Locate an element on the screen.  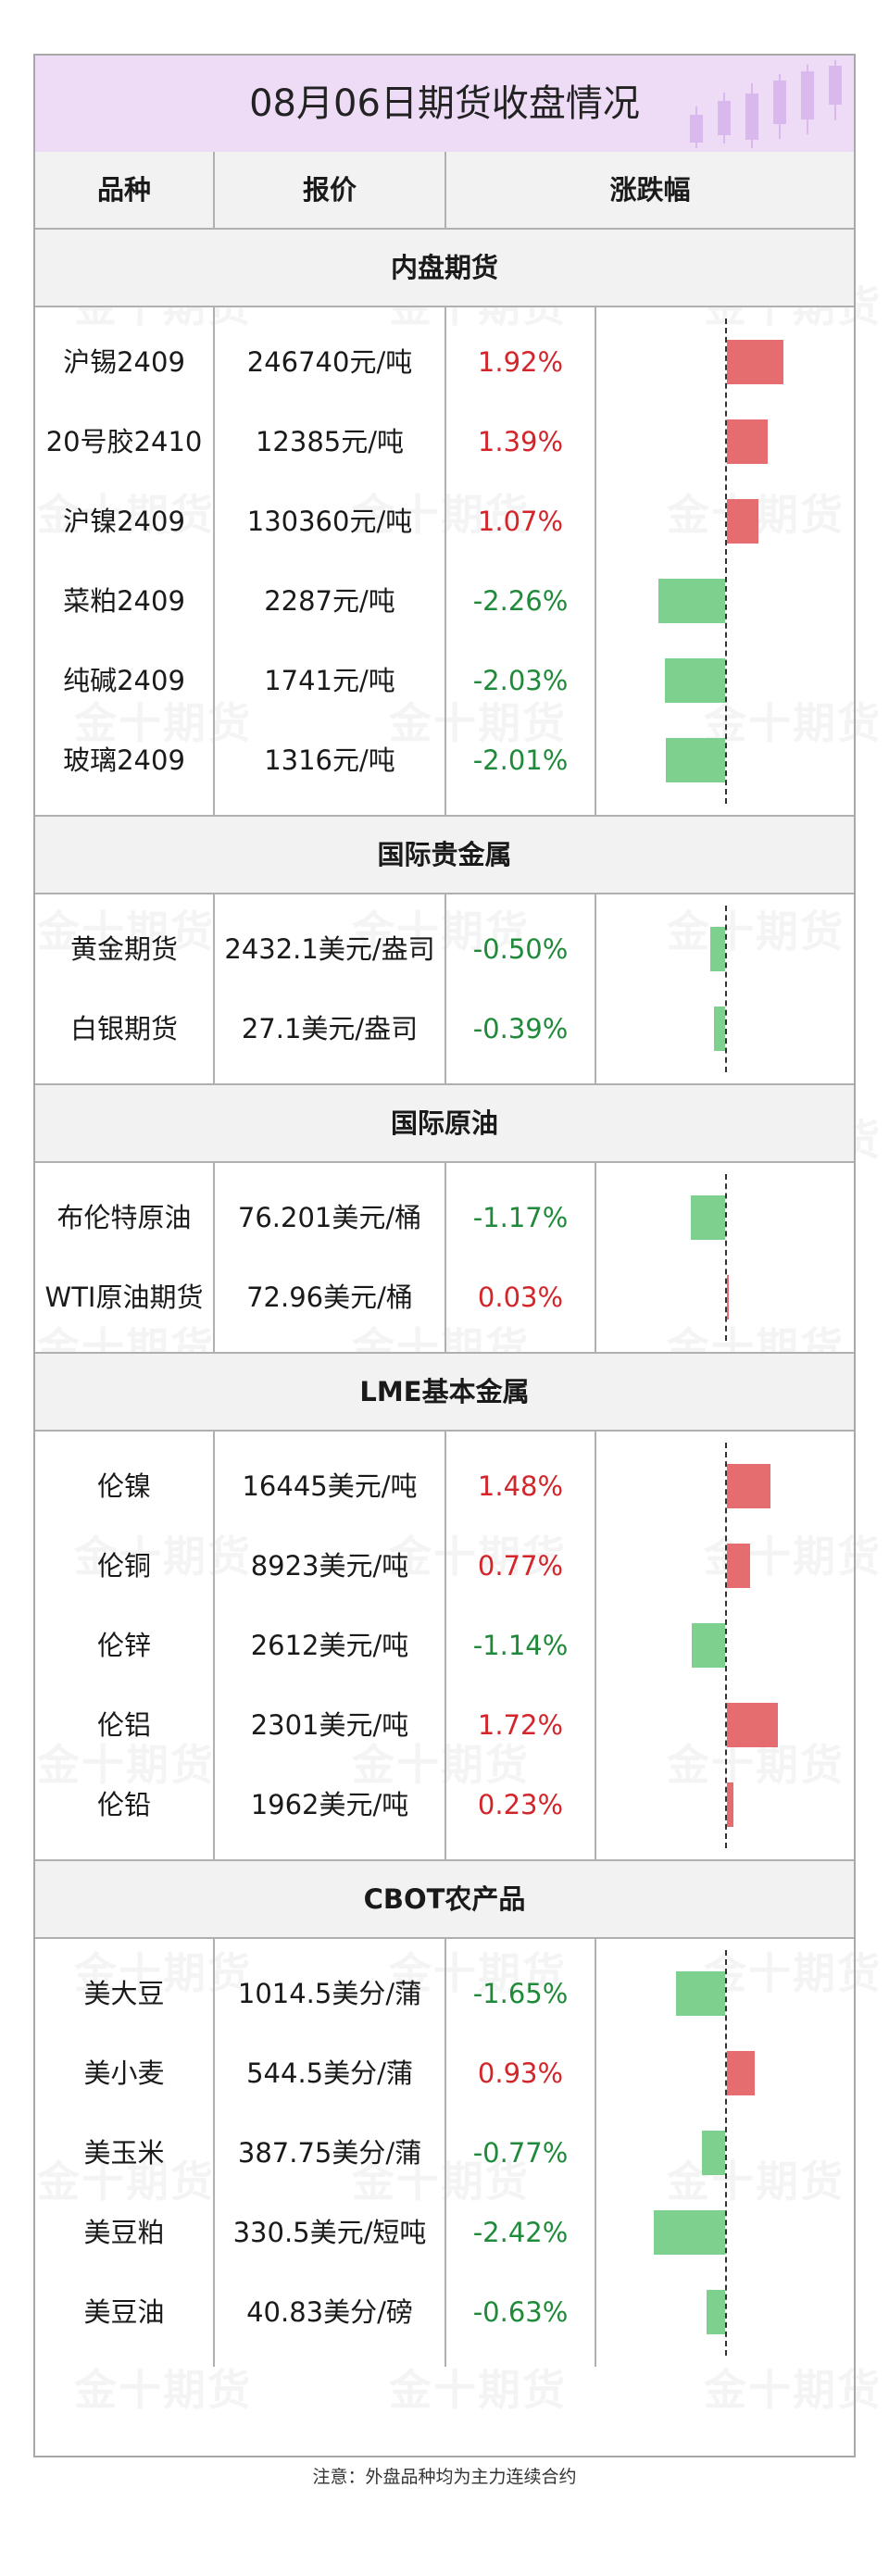
column-header-row: 品种 报价 涨跌幅 is located at coordinates (444, 191).